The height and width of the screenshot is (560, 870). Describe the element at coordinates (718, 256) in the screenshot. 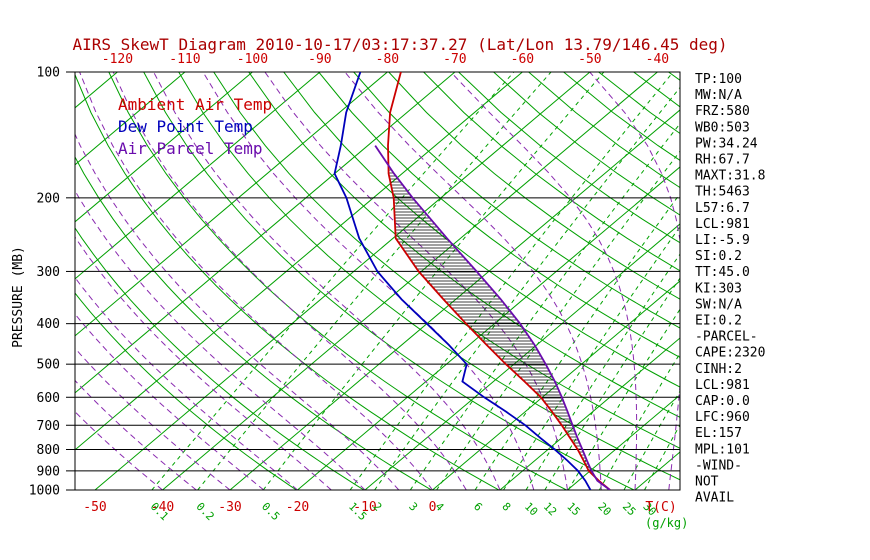

I see `stats-line: SI:0.2` at that location.